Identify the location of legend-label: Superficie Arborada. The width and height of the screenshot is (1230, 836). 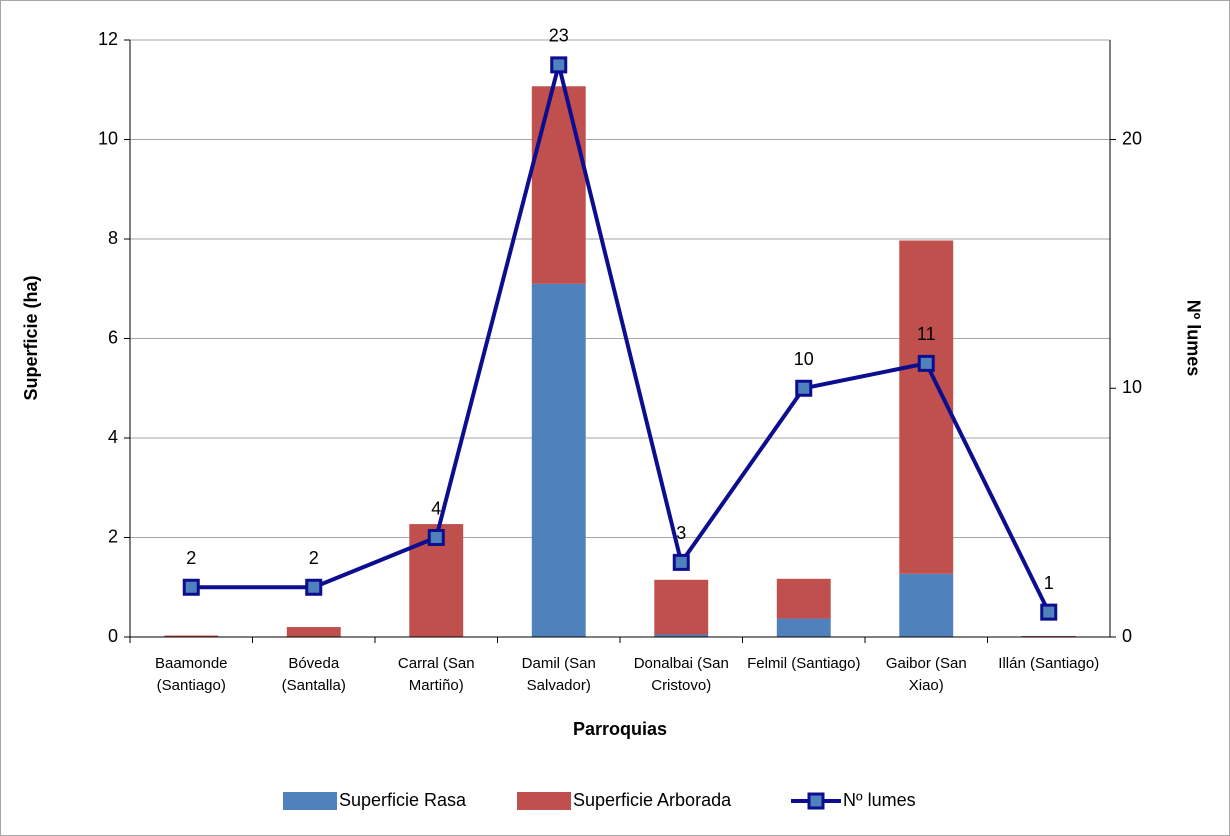
(652, 800).